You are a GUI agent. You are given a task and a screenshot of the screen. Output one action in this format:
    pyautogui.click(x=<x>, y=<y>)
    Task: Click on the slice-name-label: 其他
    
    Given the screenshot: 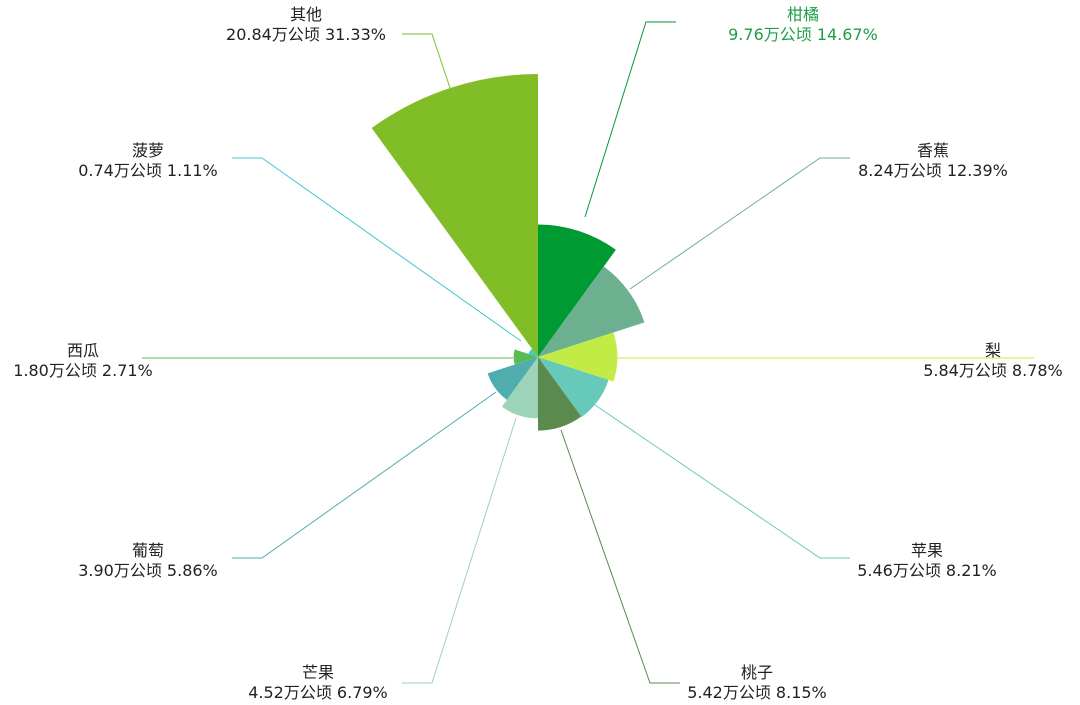 What is the action you would take?
    pyautogui.click(x=306, y=14)
    